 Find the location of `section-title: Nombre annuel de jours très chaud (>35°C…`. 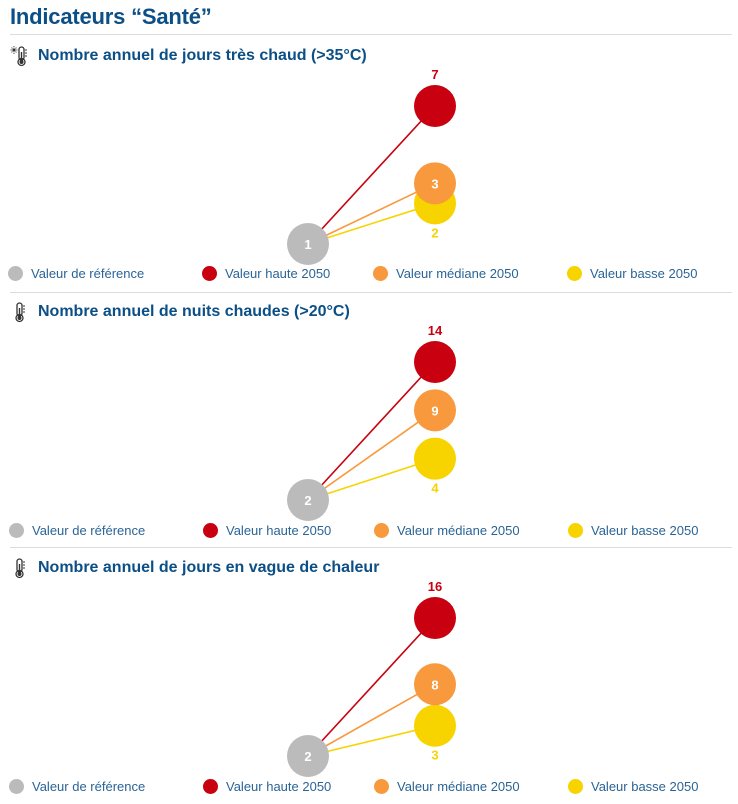

section-title: Nombre annuel de jours très chaud (>35°C… is located at coordinates (202, 55).